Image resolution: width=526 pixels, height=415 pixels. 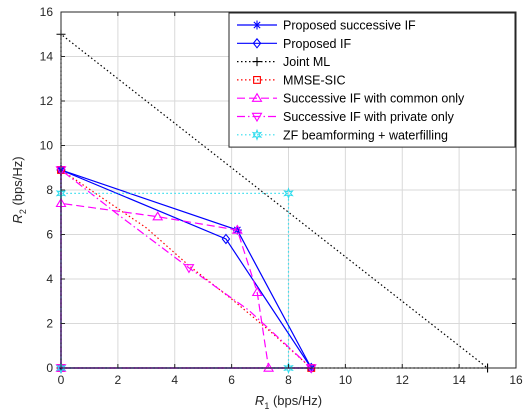 I want to click on legend-entry-proposed-if: Proposed IF, so click(x=294, y=44).